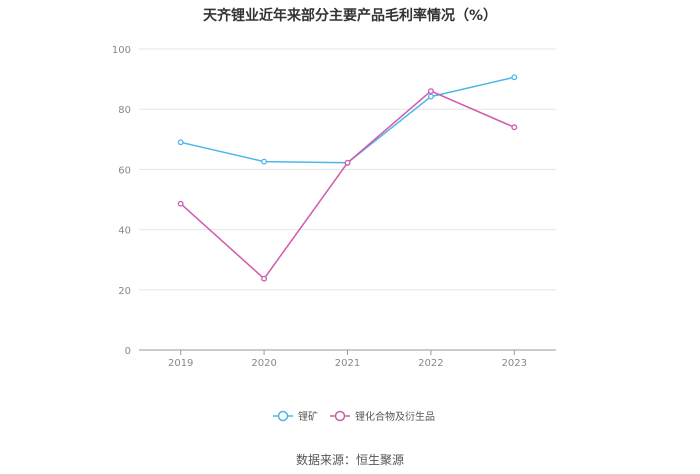 This screenshot has height=474, width=700. Describe the element at coordinates (349, 460) in the screenshot. I see `source-note: 数据来源：恒生聚源` at that location.